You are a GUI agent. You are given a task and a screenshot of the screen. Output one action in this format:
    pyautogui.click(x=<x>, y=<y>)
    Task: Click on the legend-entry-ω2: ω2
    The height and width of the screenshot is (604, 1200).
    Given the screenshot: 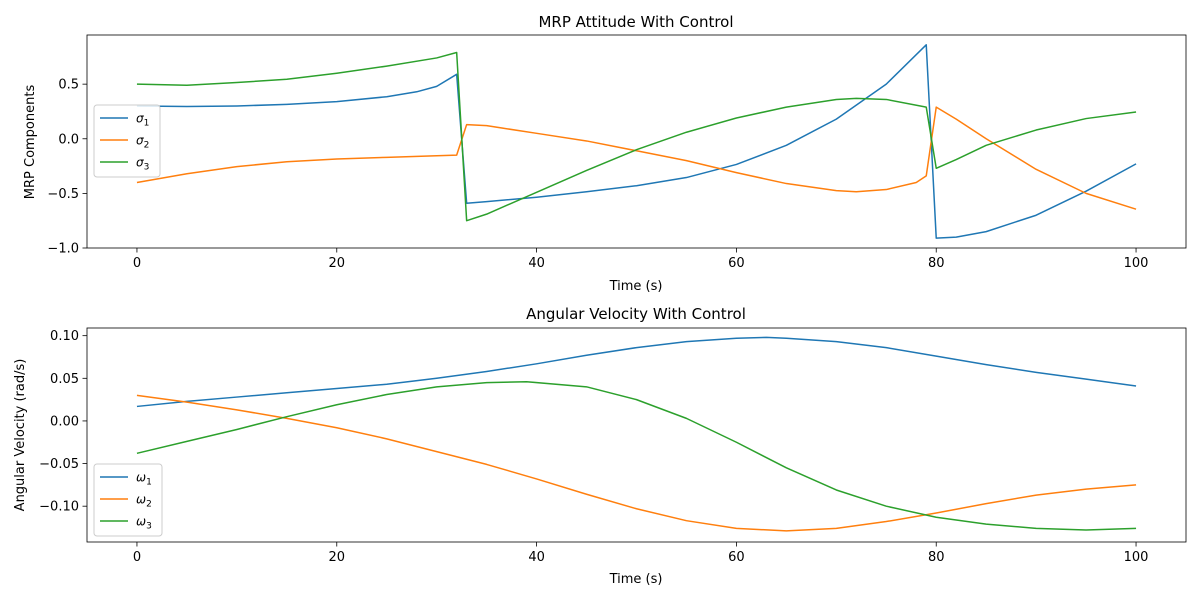 What is the action you would take?
    pyautogui.click(x=126, y=501)
    